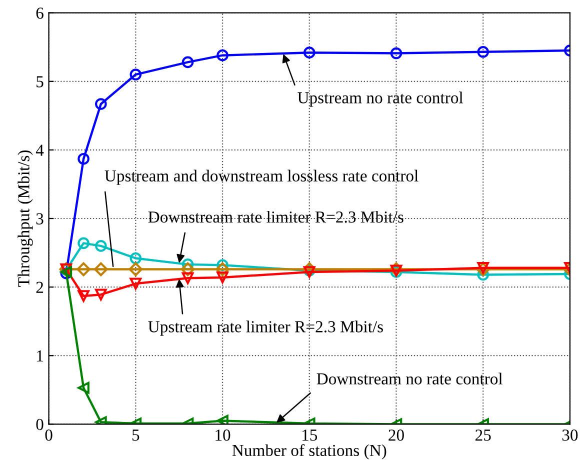 The width and height of the screenshot is (581, 475). I want to click on y-tick-label: 4, so click(40, 150).